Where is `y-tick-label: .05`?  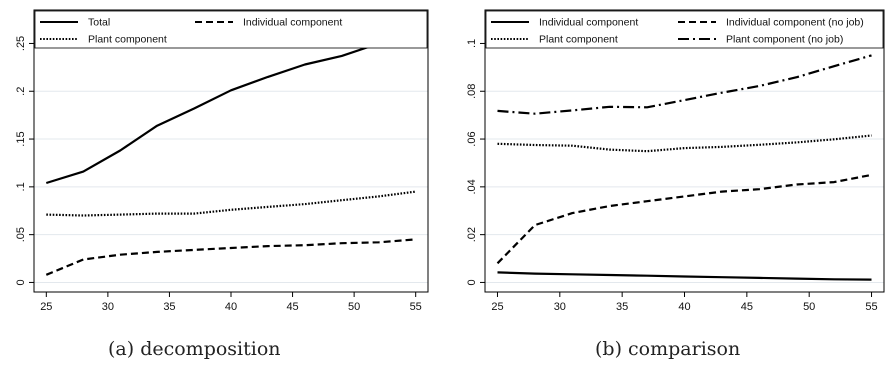 y-tick-label: .05 is located at coordinates (21, 234).